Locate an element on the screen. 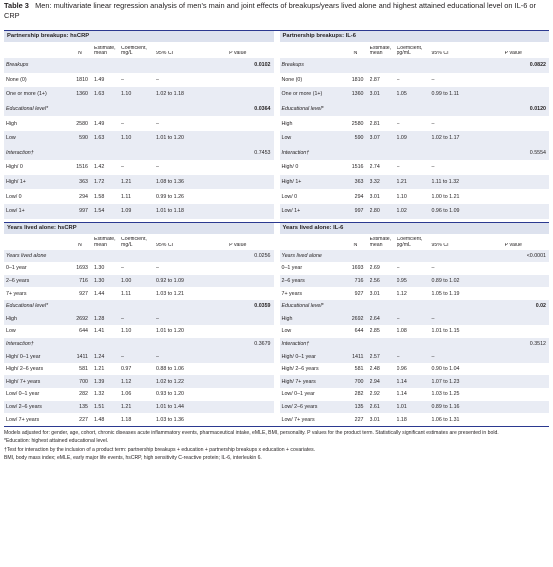 The width and height of the screenshot is (553, 567). table-cell: 0.3512 is located at coordinates (537, 343).